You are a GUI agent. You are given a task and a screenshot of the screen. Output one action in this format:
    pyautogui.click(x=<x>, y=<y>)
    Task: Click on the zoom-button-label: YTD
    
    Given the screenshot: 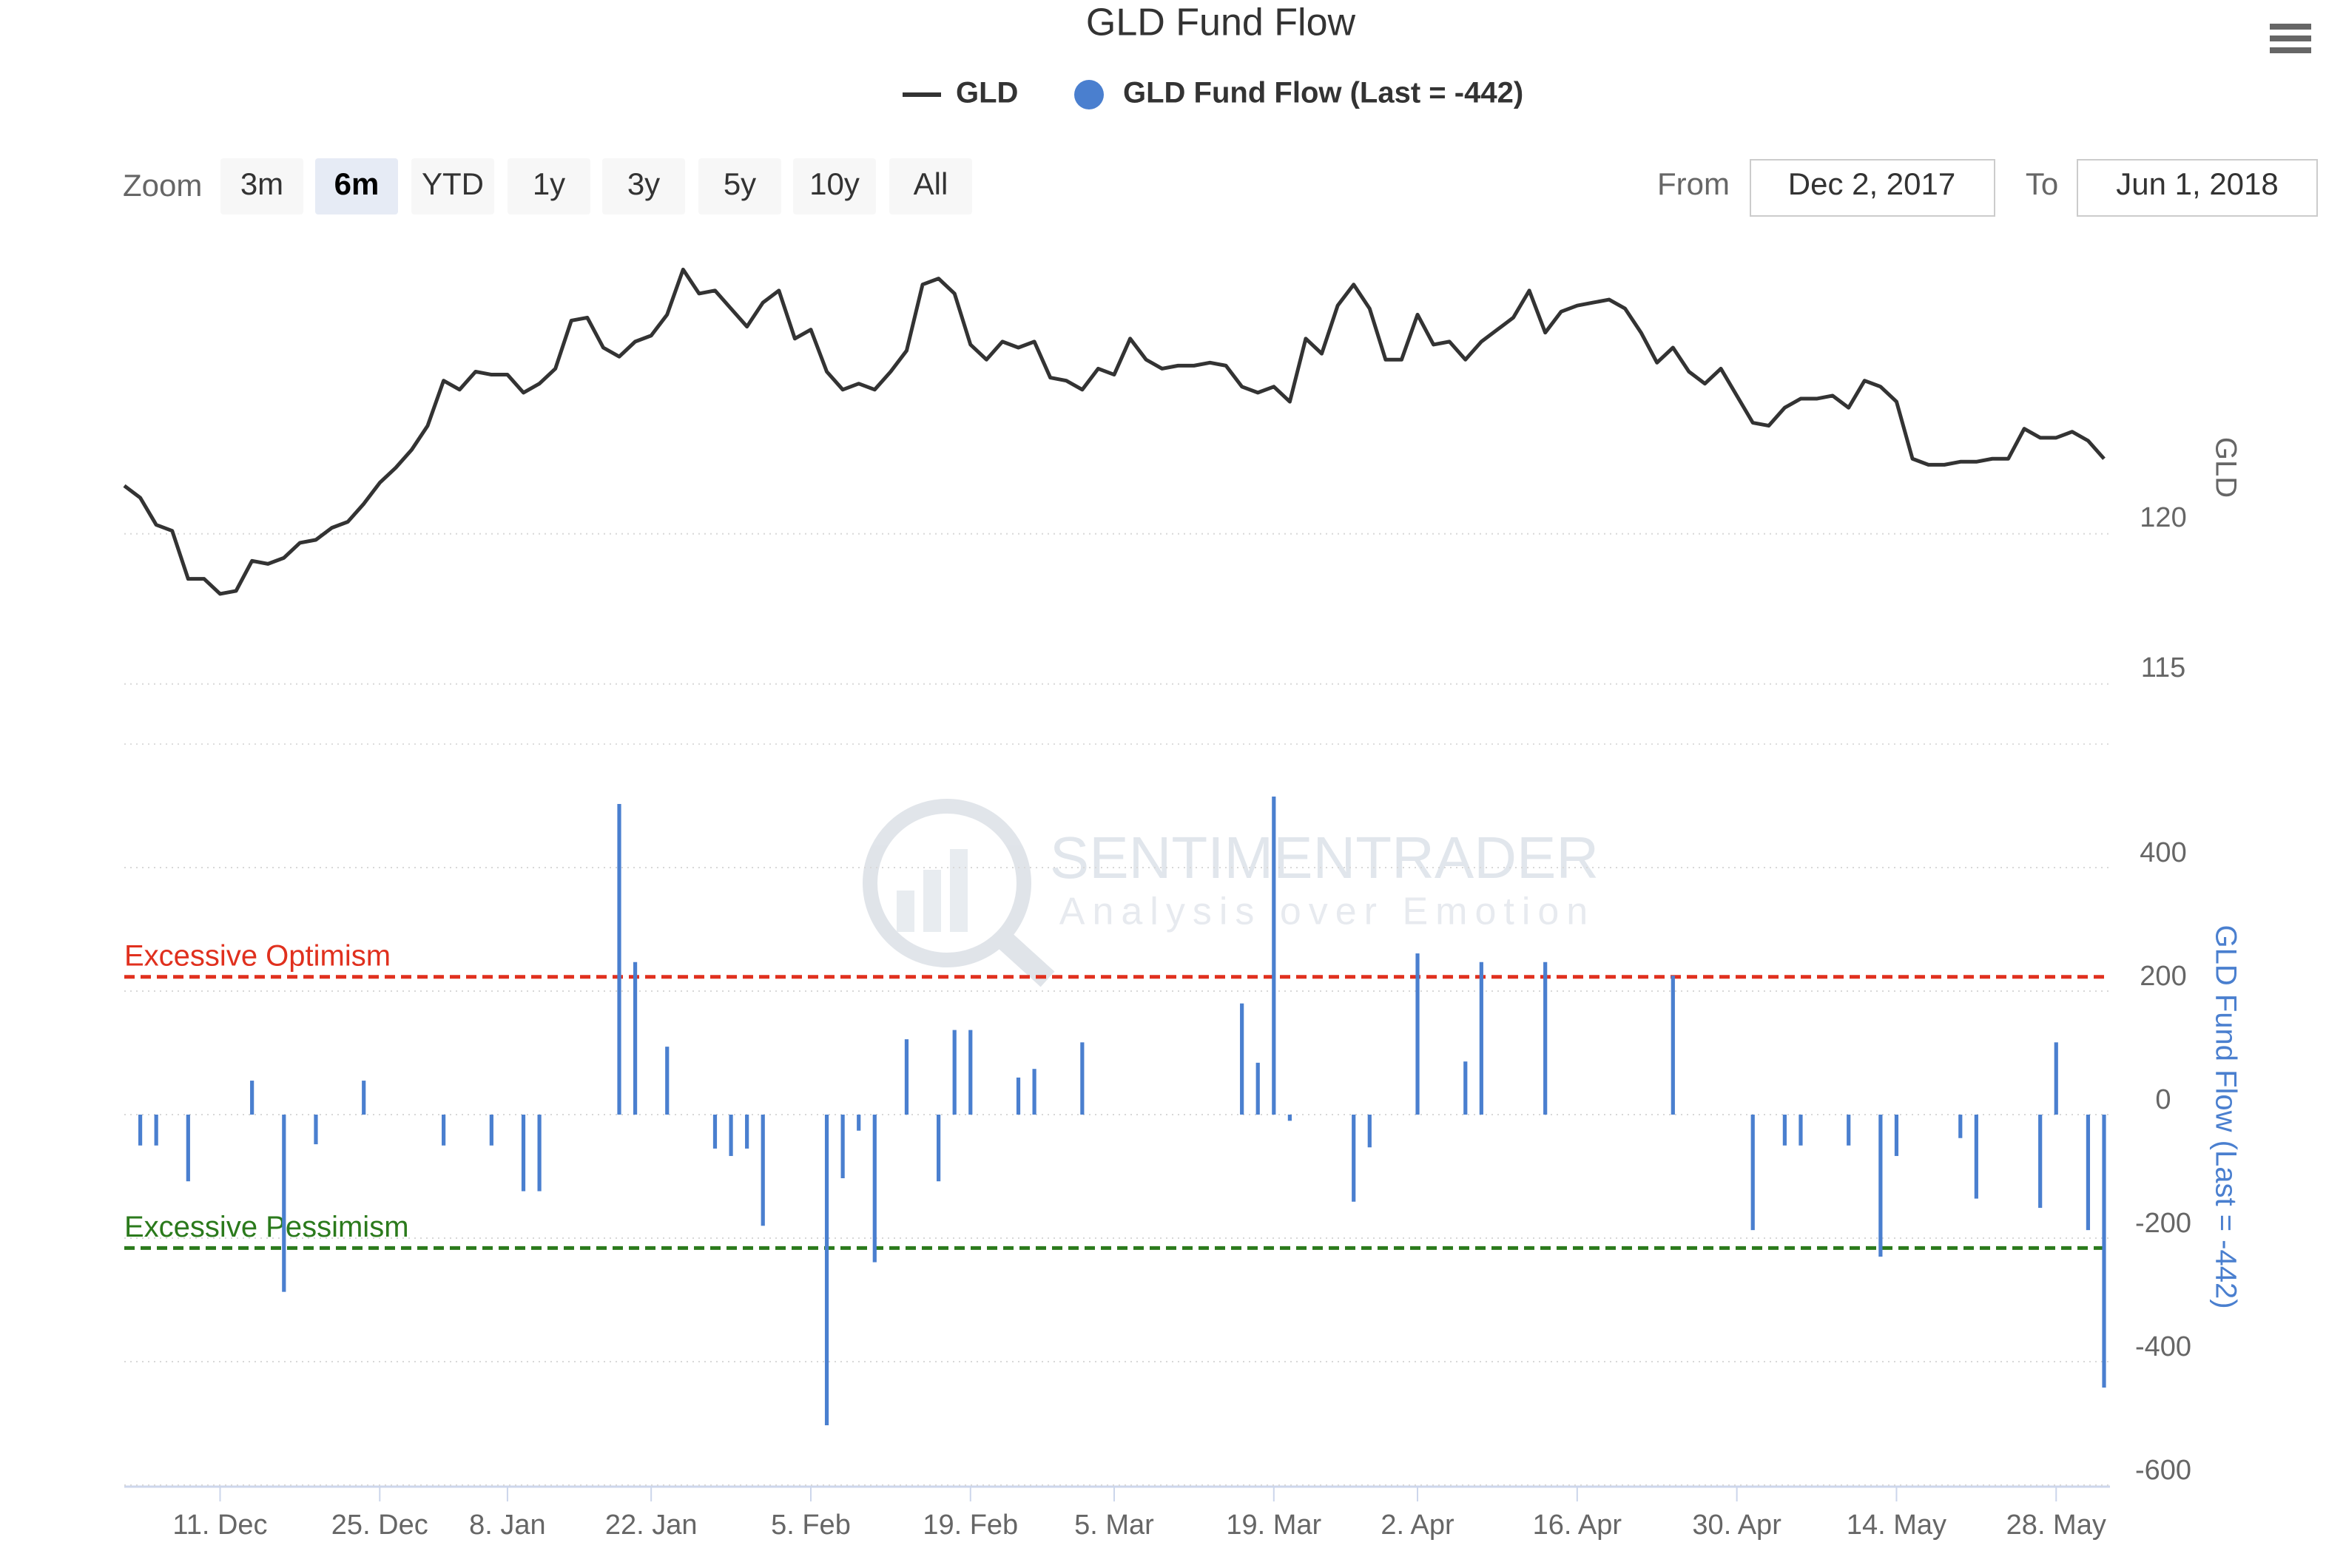 What is the action you would take?
    pyautogui.click(x=453, y=183)
    